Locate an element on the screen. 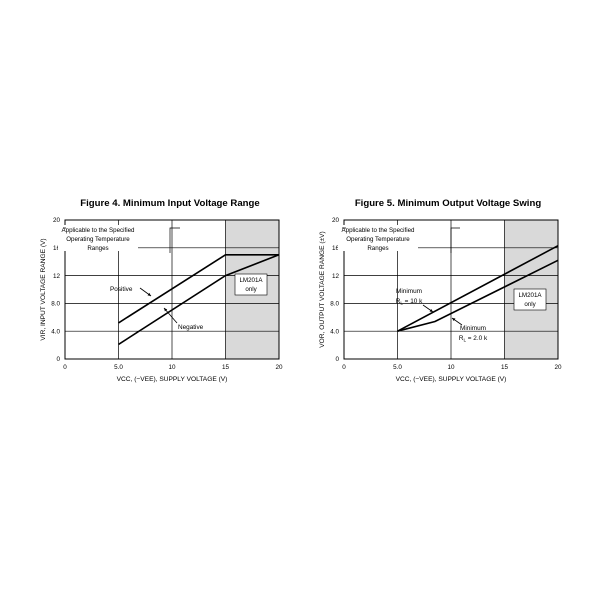 This screenshot has width=600, height=600. series-label: Negative is located at coordinates (191, 327).